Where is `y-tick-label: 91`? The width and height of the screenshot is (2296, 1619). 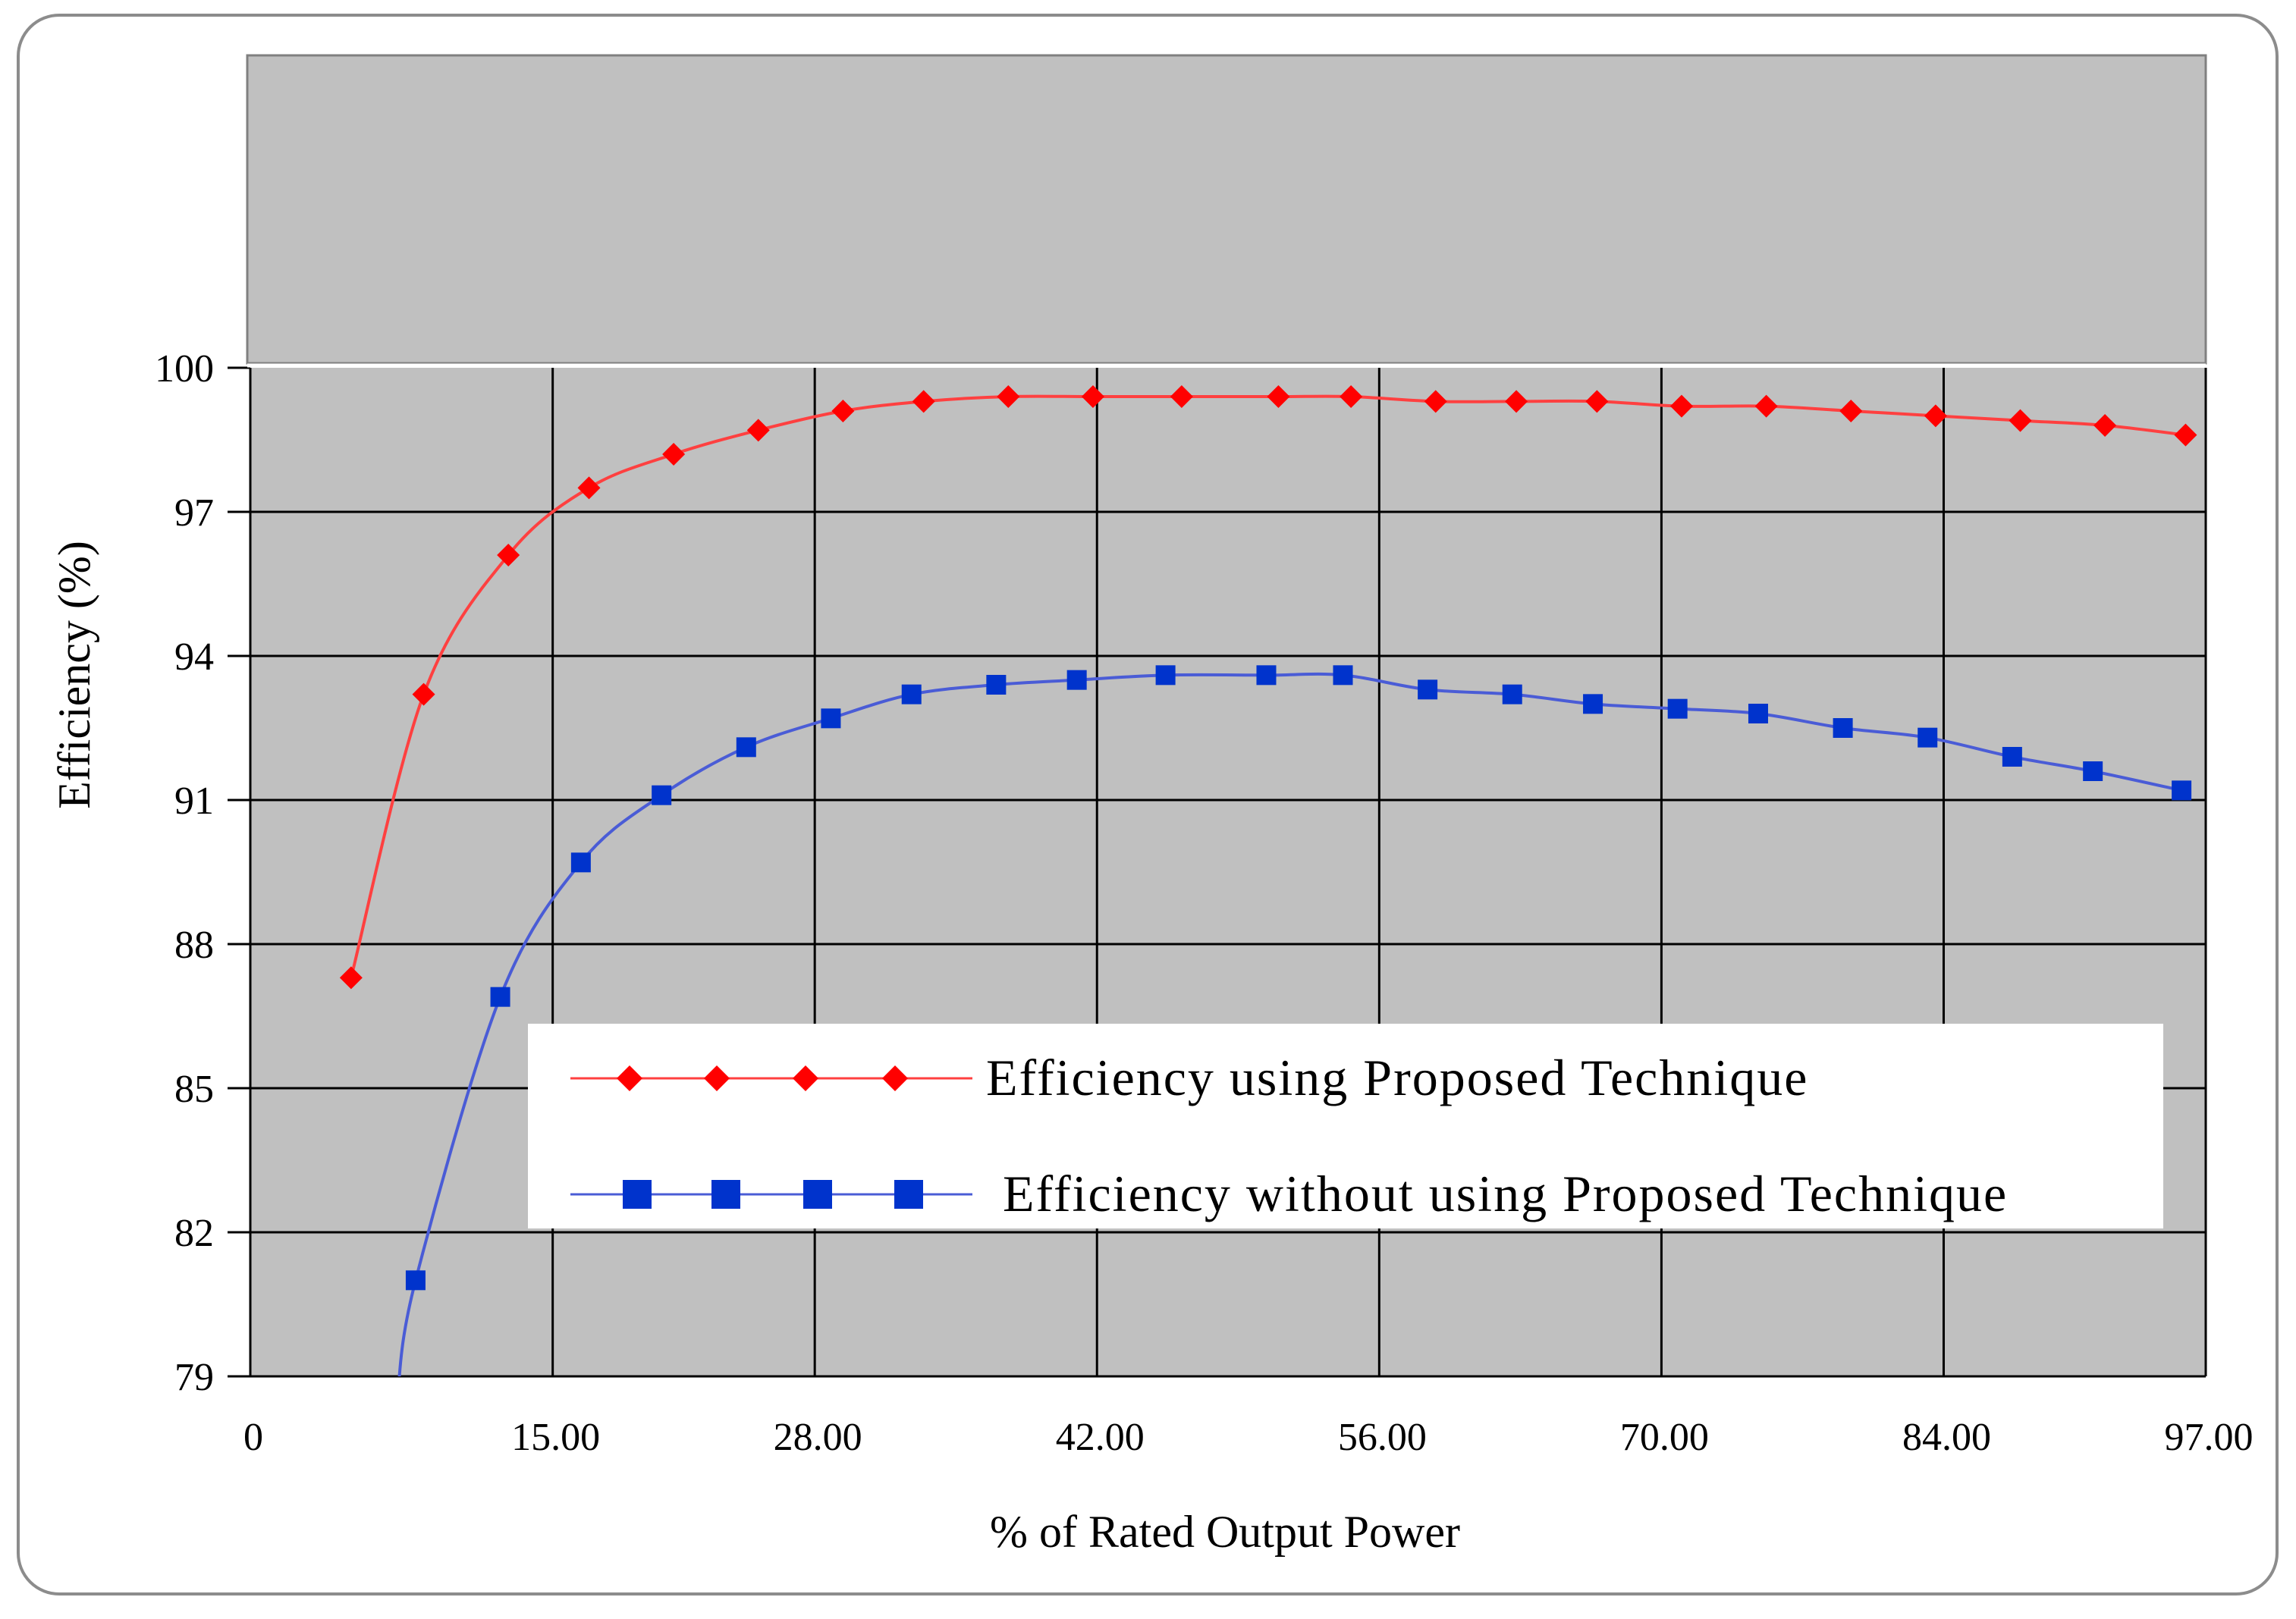
y-tick-label: 91 is located at coordinates (194, 801).